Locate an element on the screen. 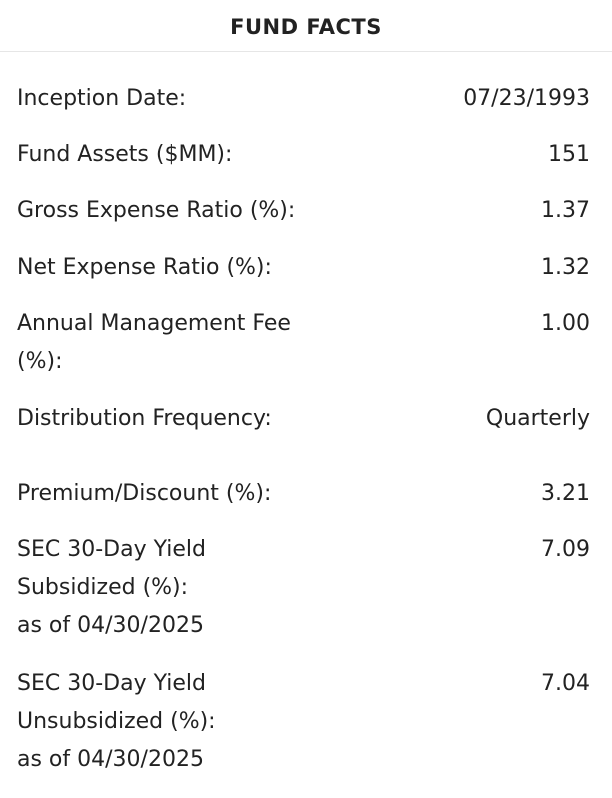  page-title: FUND FACTS is located at coordinates (306, 26).